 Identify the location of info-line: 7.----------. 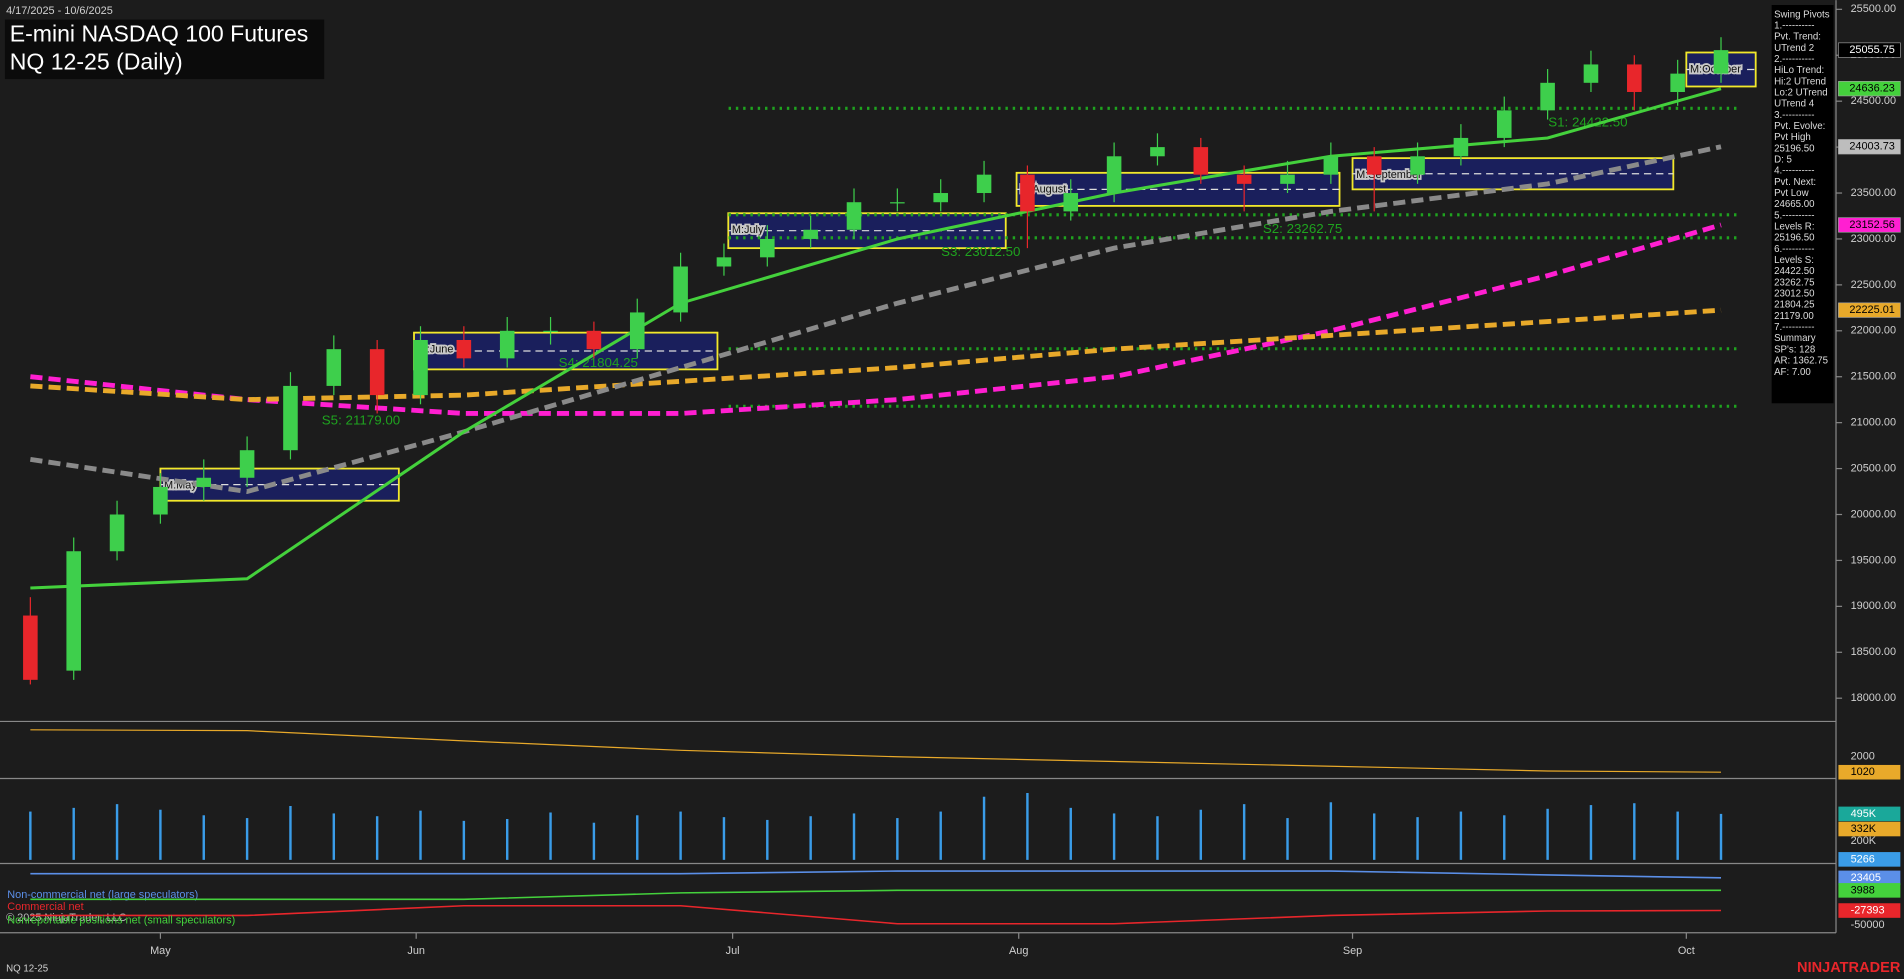
(1794, 327).